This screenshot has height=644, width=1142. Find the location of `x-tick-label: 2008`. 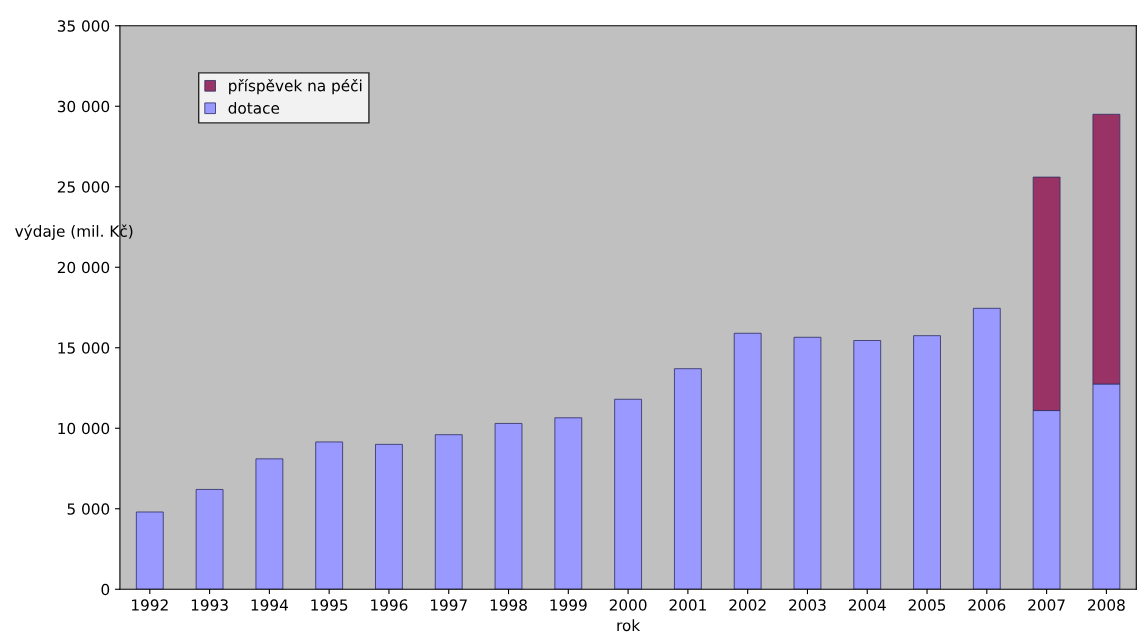

x-tick-label: 2008 is located at coordinates (1106, 605).